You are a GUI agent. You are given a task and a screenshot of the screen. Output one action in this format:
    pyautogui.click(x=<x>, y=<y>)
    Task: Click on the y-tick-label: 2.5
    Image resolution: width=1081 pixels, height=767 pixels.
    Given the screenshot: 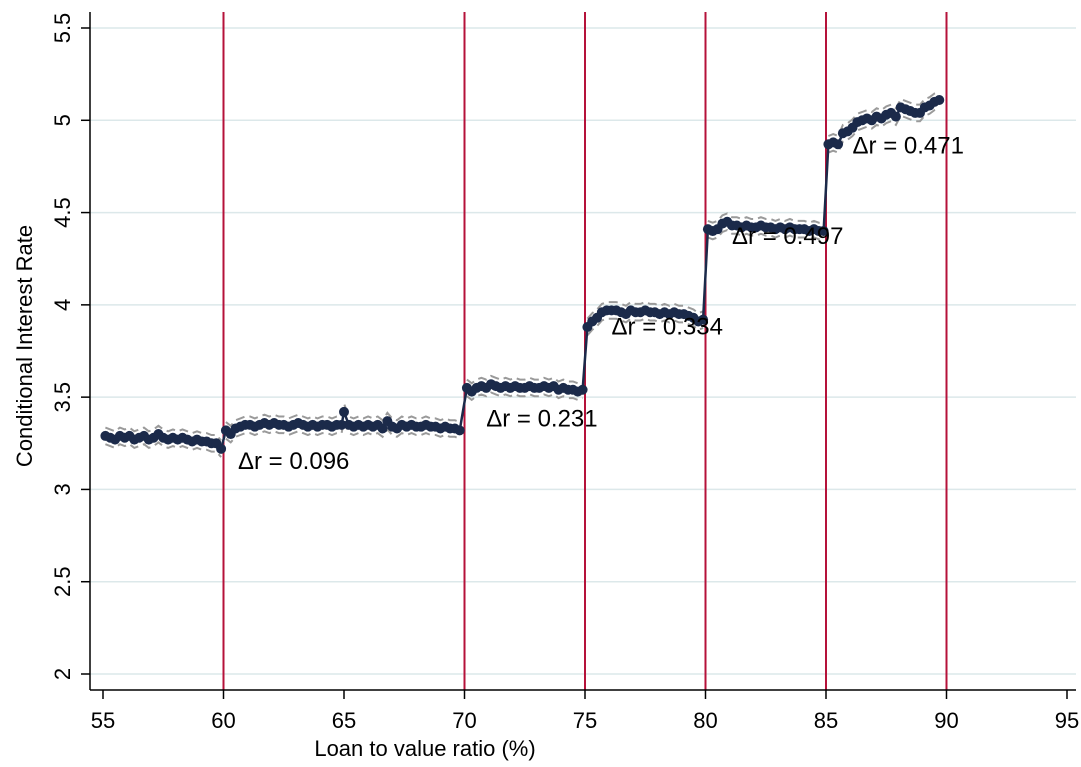 What is the action you would take?
    pyautogui.click(x=62, y=581)
    